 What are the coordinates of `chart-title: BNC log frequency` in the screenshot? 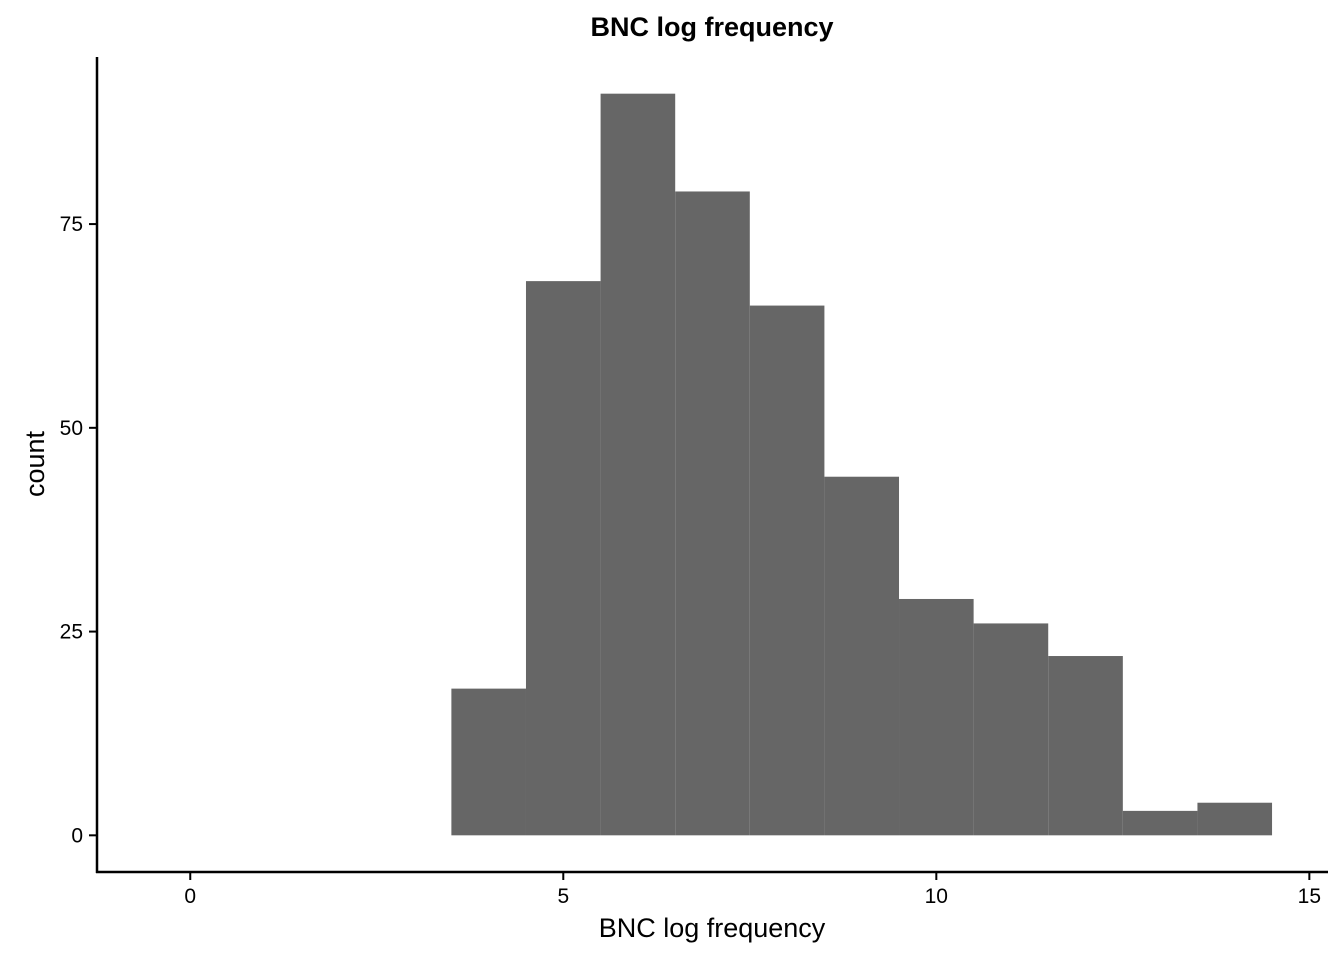 It's located at (711, 27).